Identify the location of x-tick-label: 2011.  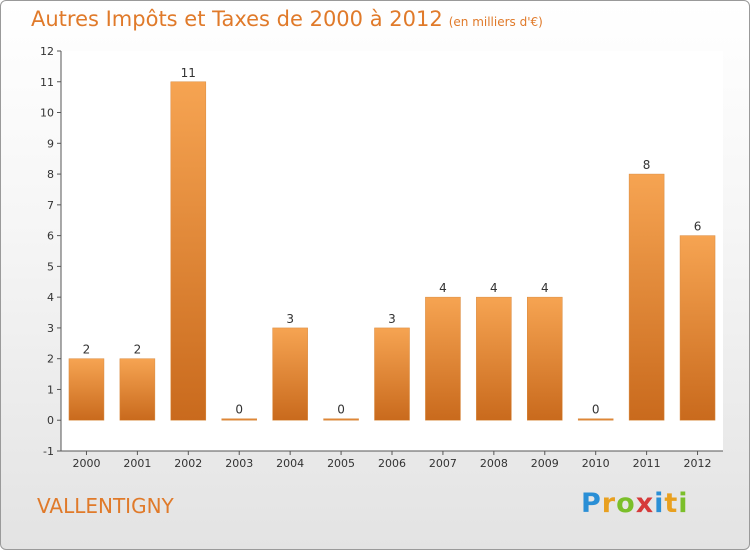
(647, 463).